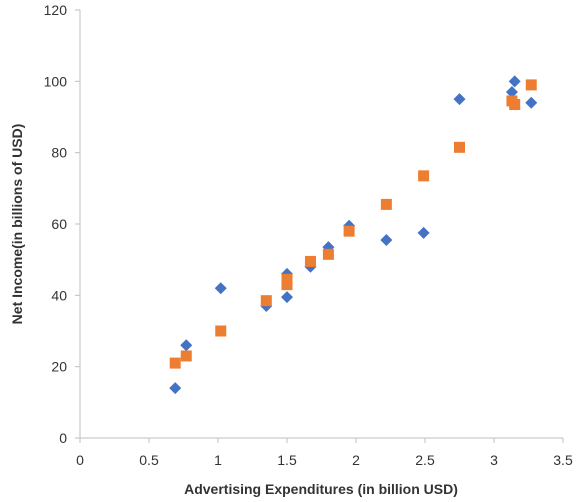 This screenshot has height=502, width=585. I want to click on x-tick-label: 0.5, so click(149, 460).